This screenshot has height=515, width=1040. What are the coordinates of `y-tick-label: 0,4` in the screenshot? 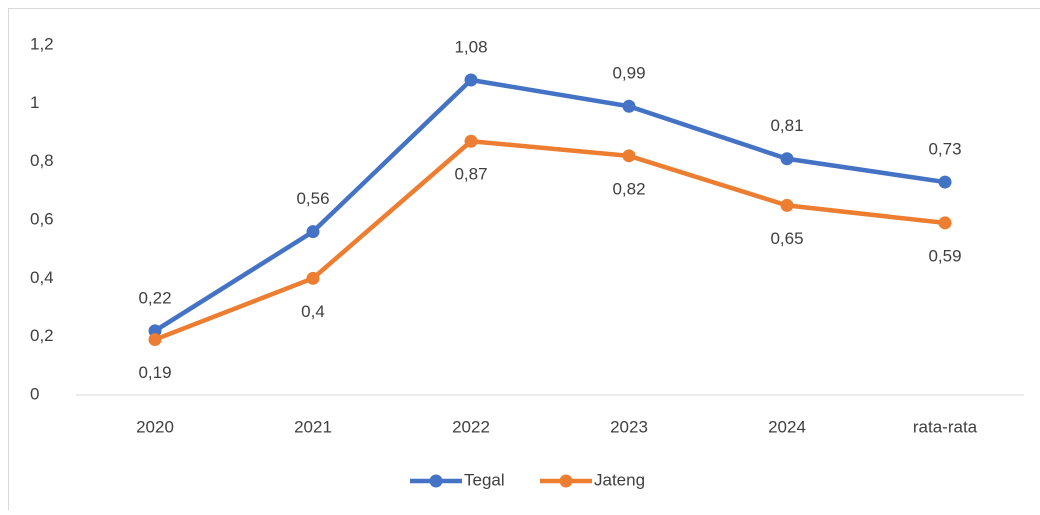 It's located at (42, 277).